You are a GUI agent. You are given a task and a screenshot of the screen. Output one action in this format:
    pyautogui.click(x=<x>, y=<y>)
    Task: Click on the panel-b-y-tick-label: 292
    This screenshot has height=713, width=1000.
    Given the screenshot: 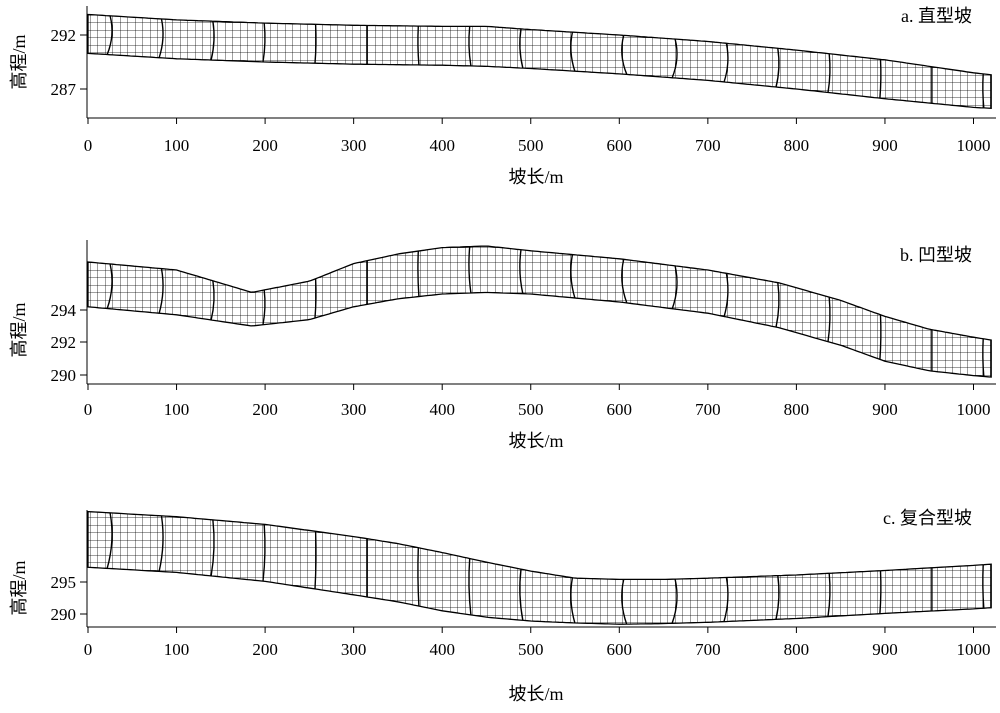 What is the action you would take?
    pyautogui.click(x=64, y=342)
    